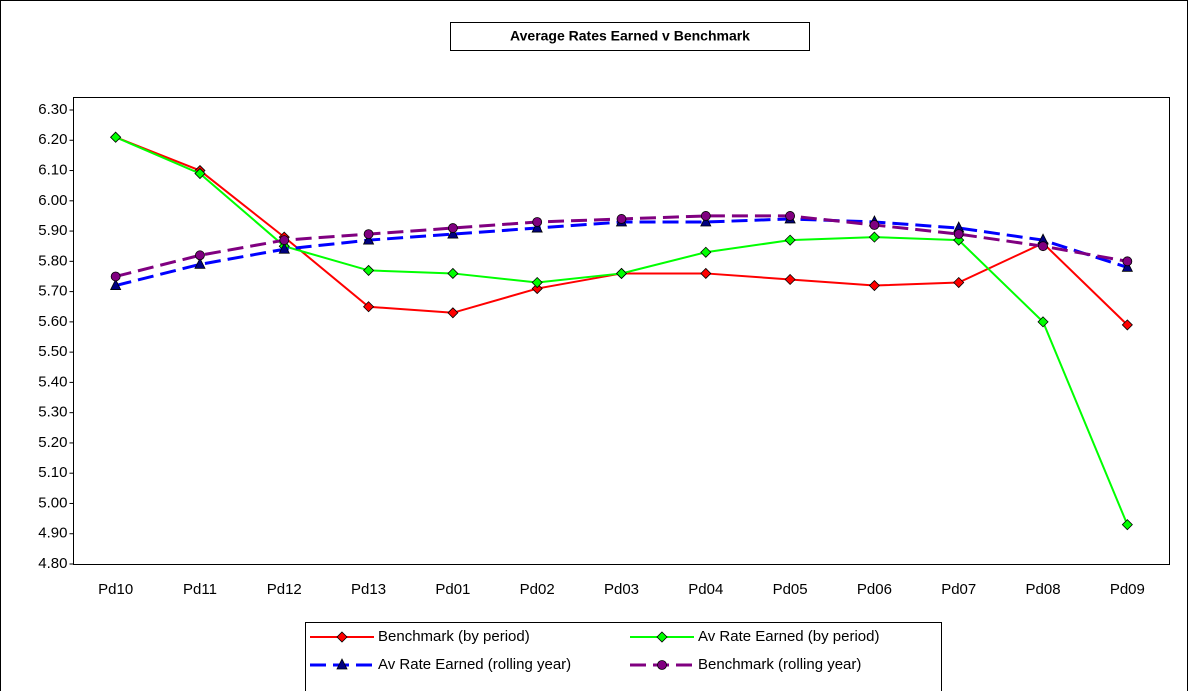 This screenshot has width=1188, height=691. I want to click on x-tick-label: Pd12, so click(284, 589).